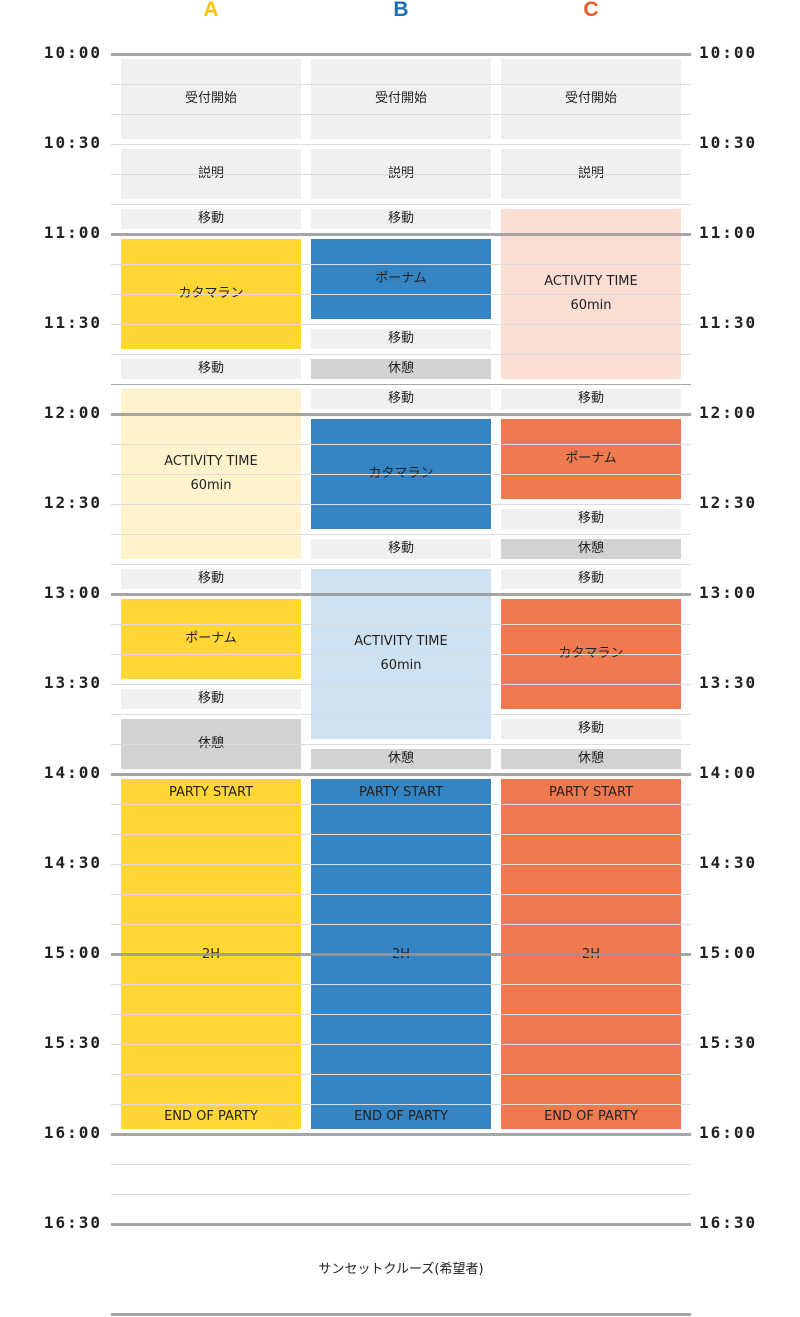 The width and height of the screenshot is (800, 1317). I want to click on time-label-right: 14:30, so click(728, 862).